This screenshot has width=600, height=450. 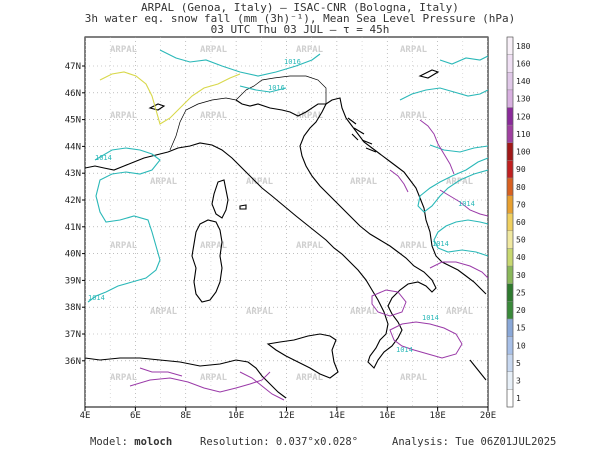 What do you see at coordinates (523, 99) in the screenshot?
I see `colorbar-label: 130` at bounding box center [523, 99].